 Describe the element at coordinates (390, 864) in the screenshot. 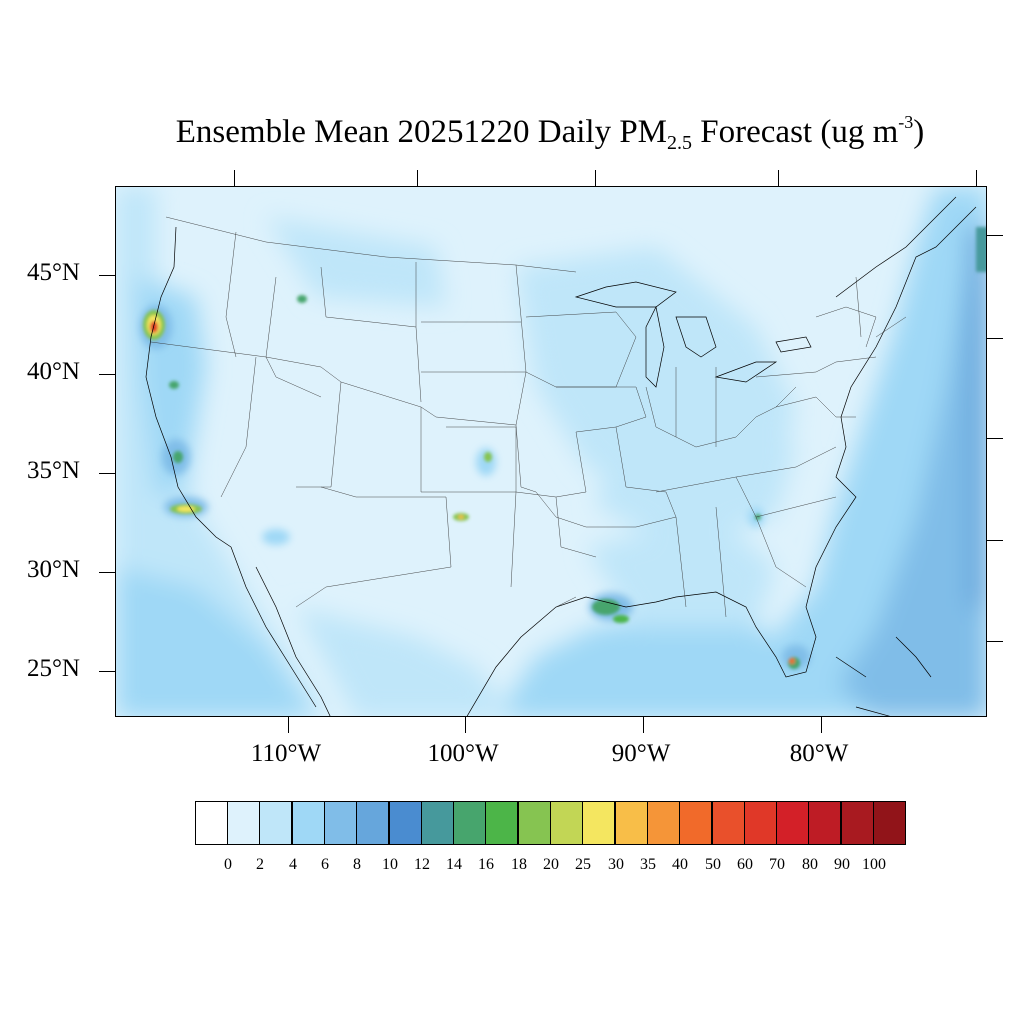

I see `legend-label: 10` at that location.